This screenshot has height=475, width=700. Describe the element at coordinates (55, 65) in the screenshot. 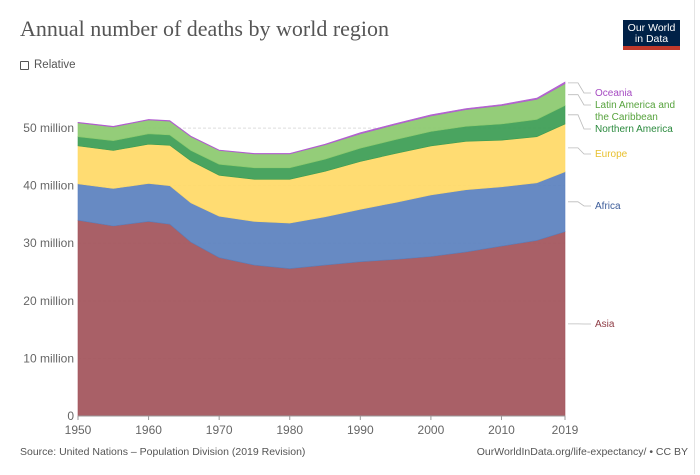

I see `relative-label: Relative` at that location.